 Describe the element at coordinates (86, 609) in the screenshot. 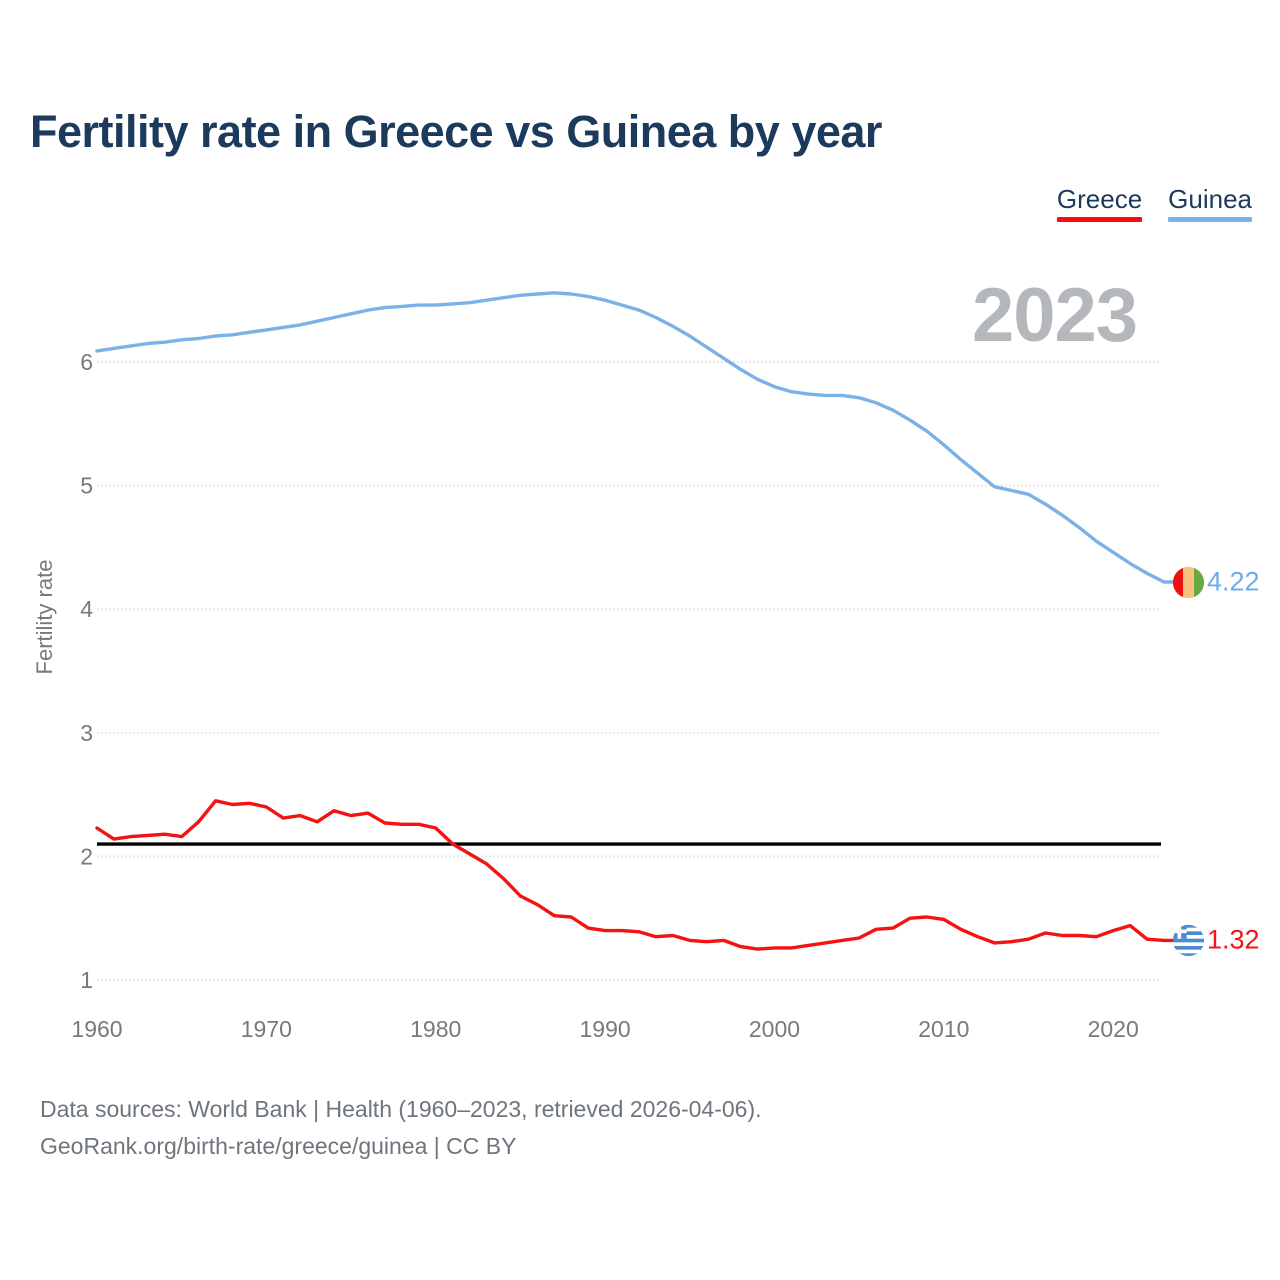

I see `y-tick-label: 4` at that location.